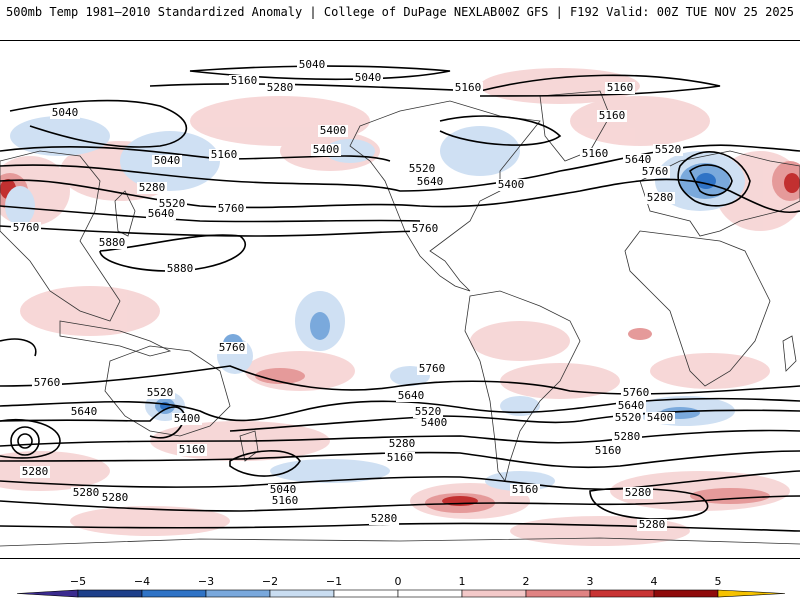 This screenshot has width=800, height=600. What do you see at coordinates (526, 581) in the screenshot?
I see `colorbar-tick-label: 2` at bounding box center [526, 581].